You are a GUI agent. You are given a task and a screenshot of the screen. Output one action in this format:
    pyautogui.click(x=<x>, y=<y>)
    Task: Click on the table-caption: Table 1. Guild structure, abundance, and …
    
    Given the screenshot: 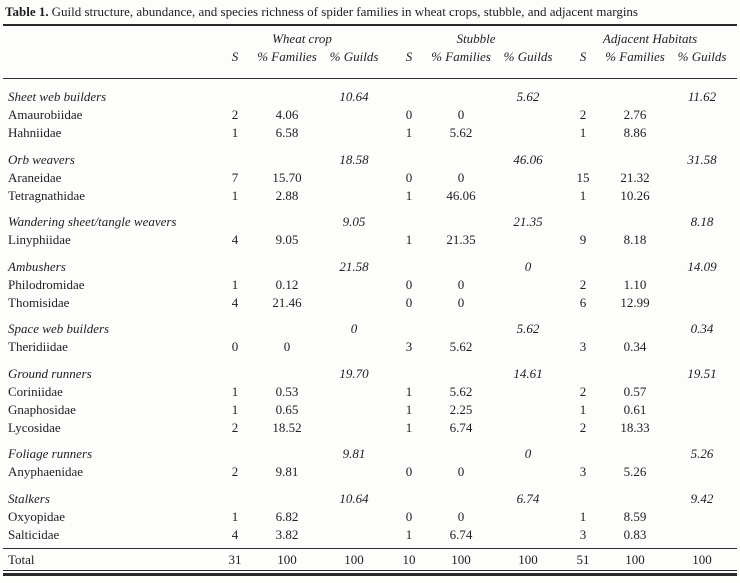 What is the action you would take?
    pyautogui.click(x=370, y=9)
    